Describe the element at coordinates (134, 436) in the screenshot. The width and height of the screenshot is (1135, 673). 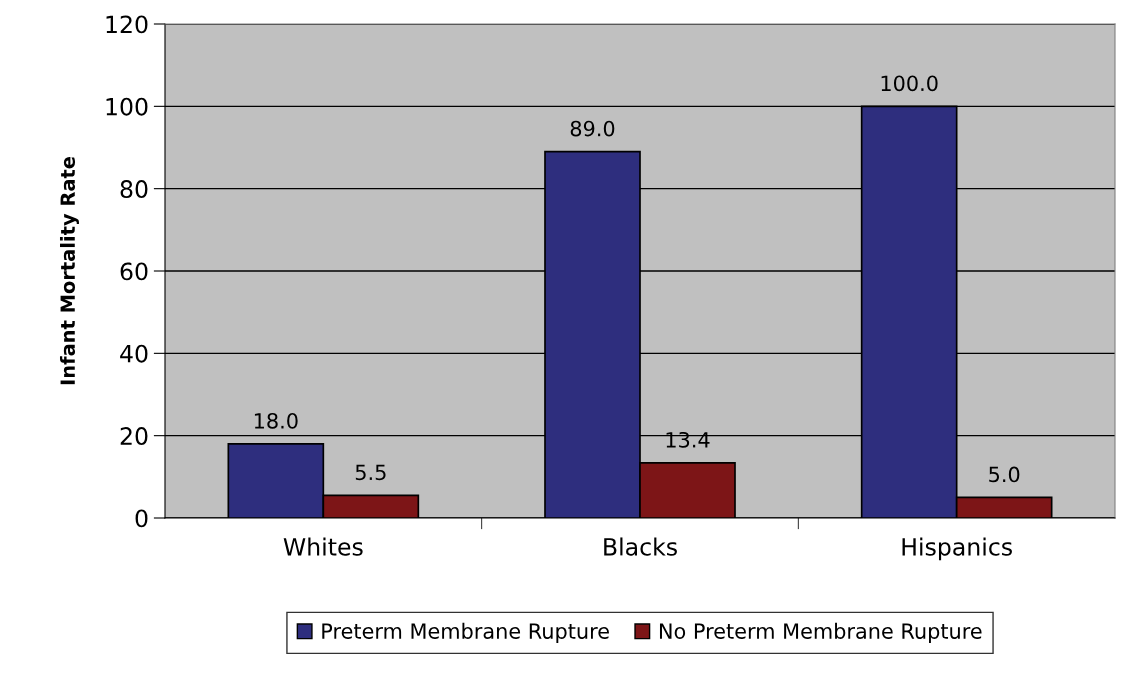
I see `y-tick-label: 20` at that location.